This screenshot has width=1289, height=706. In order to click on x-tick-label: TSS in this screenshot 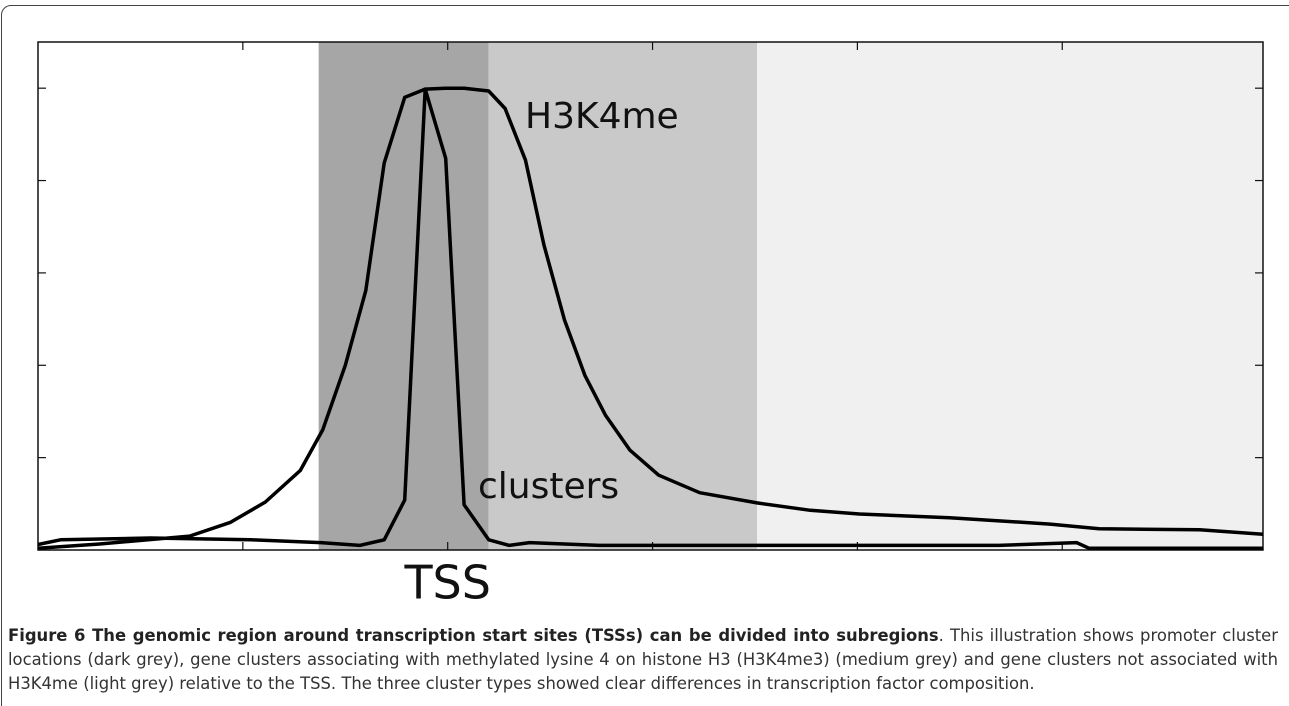, I will do `click(447, 583)`.